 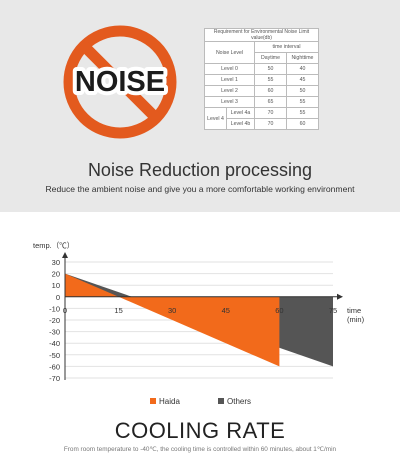 I want to click on y-axis-label: temp.（℃）, so click(x=53, y=245).